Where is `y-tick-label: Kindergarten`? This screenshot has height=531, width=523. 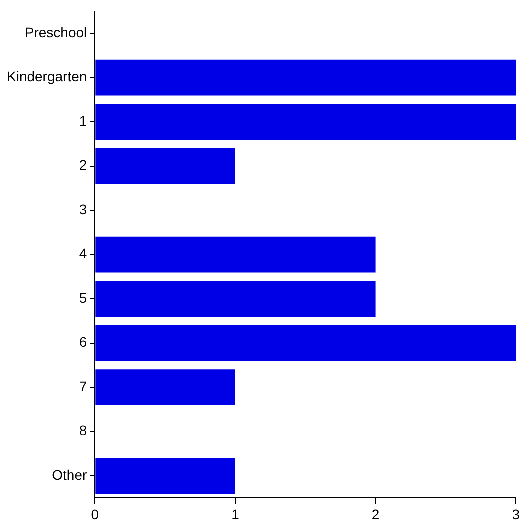
y-tick-label: Kindergarten is located at coordinates (47, 76).